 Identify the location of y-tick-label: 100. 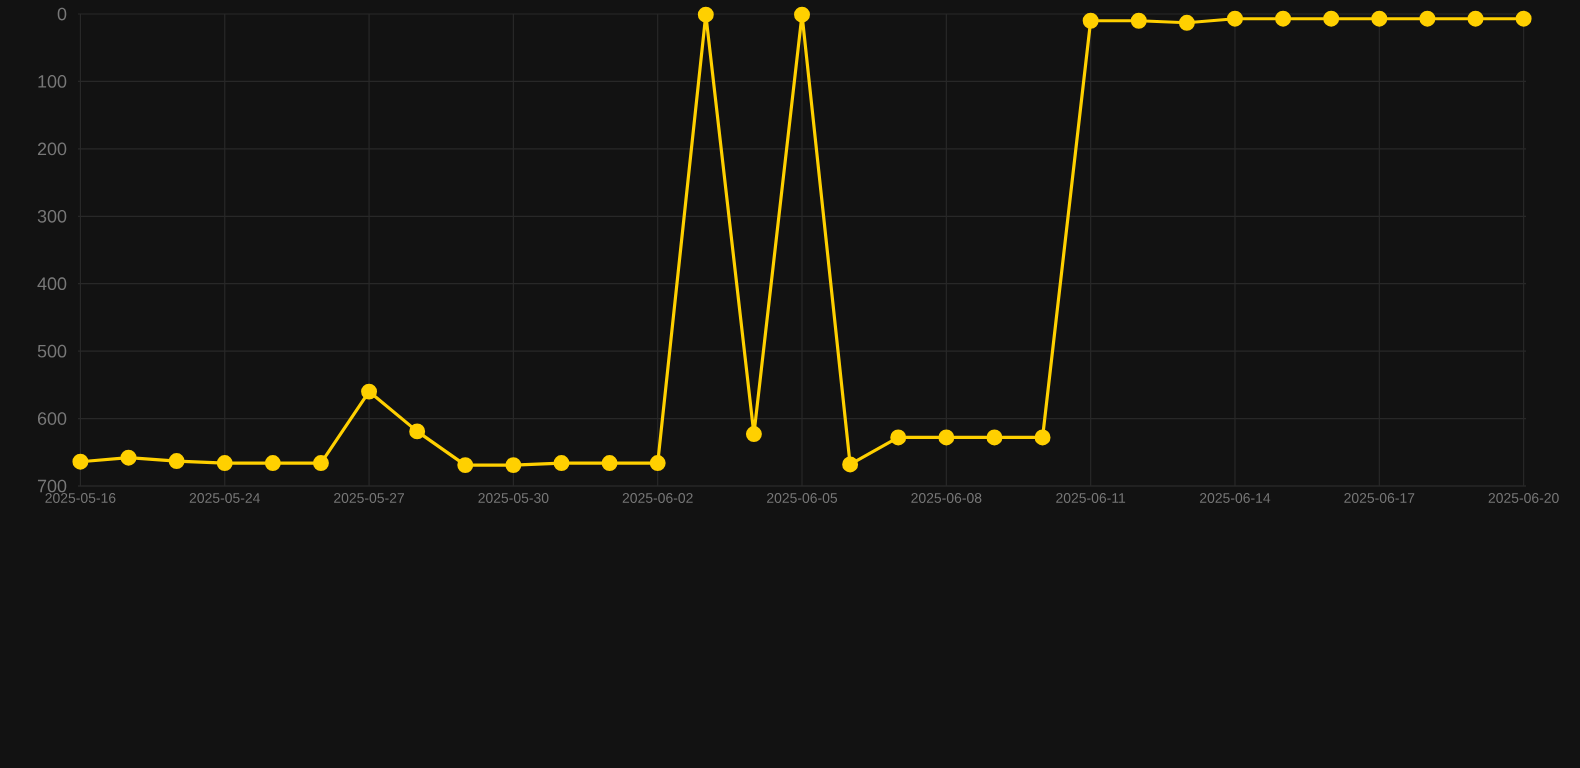
(52, 81).